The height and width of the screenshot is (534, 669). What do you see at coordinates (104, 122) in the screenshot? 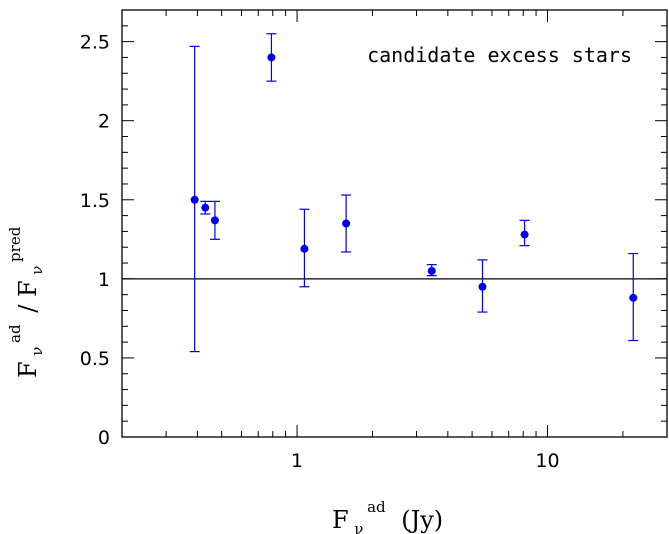
I see `y-tick-label: 2` at bounding box center [104, 122].